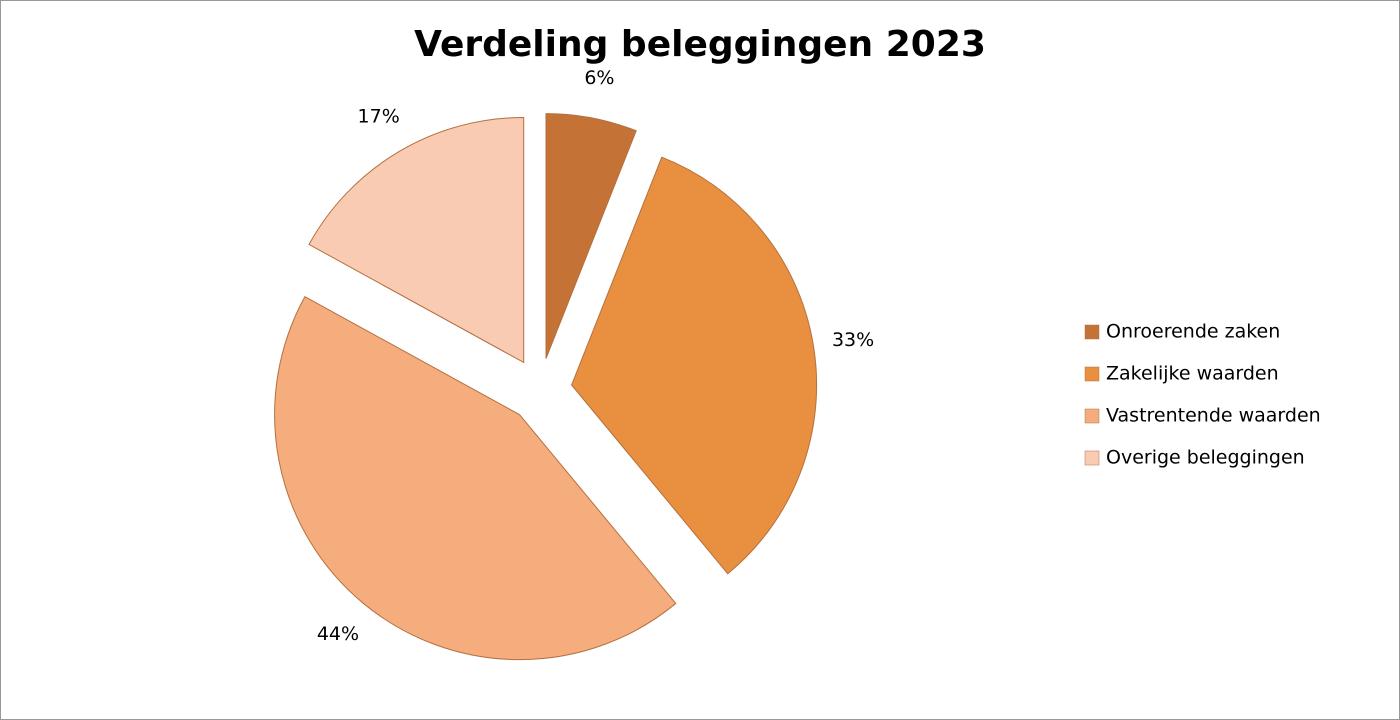 Image resolution: width=1400 pixels, height=720 pixels. Describe the element at coordinates (1193, 332) in the screenshot. I see `legend-label: Onroerende zaken` at that location.